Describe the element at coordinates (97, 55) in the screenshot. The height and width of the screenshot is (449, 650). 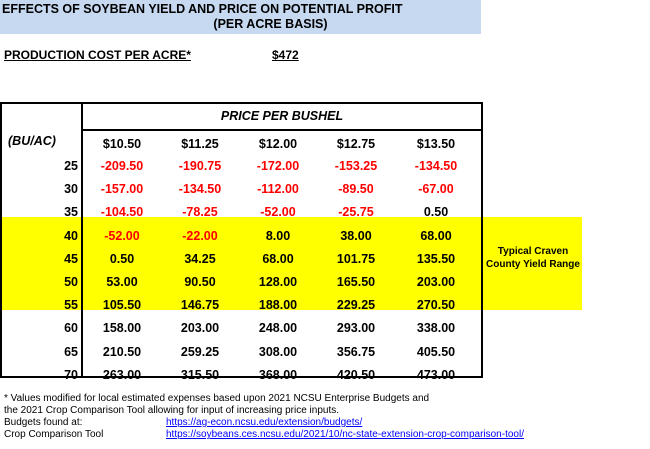
I see `production-cost-label: PRODUCTION COST PER ACRE*` at that location.